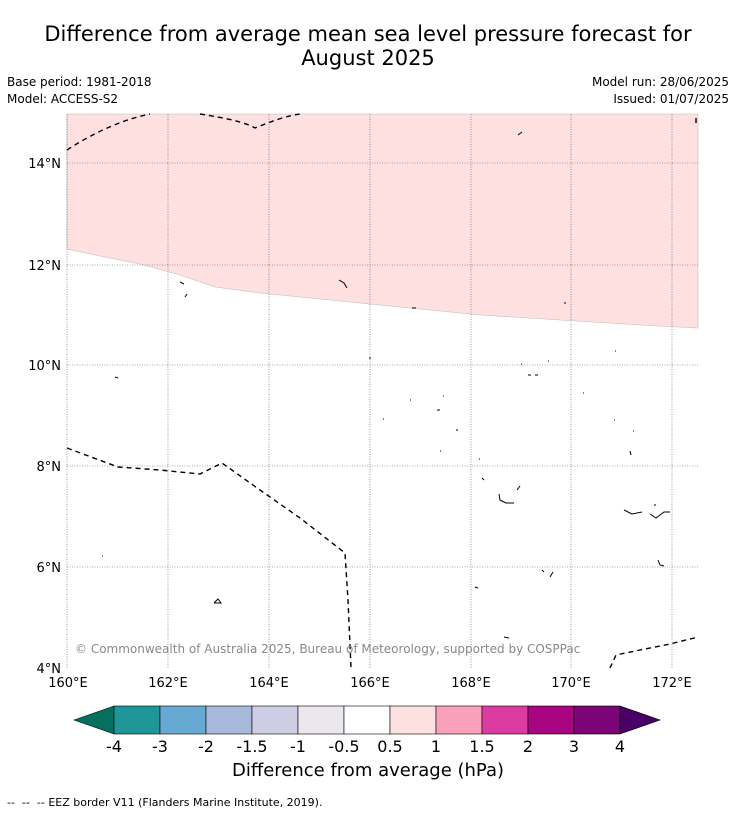 The height and width of the screenshot is (816, 736). I want to click on base-period: Base period: 1981-2018, so click(79, 82).